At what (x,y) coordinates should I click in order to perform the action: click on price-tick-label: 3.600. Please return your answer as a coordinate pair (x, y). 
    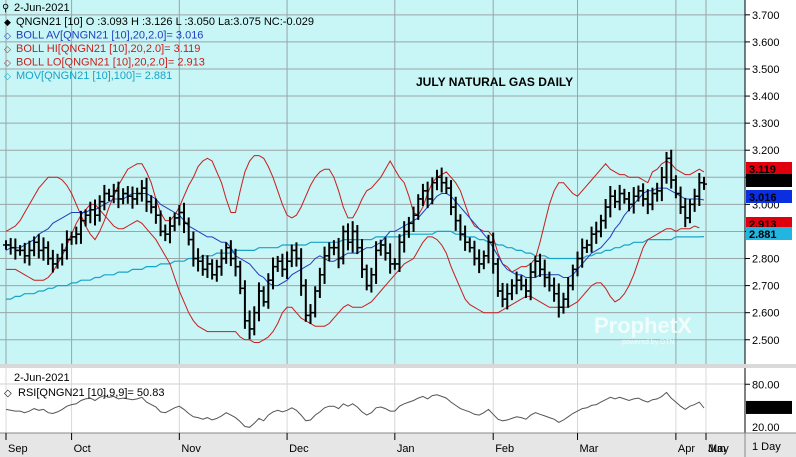
    Looking at the image, I should click on (766, 43).